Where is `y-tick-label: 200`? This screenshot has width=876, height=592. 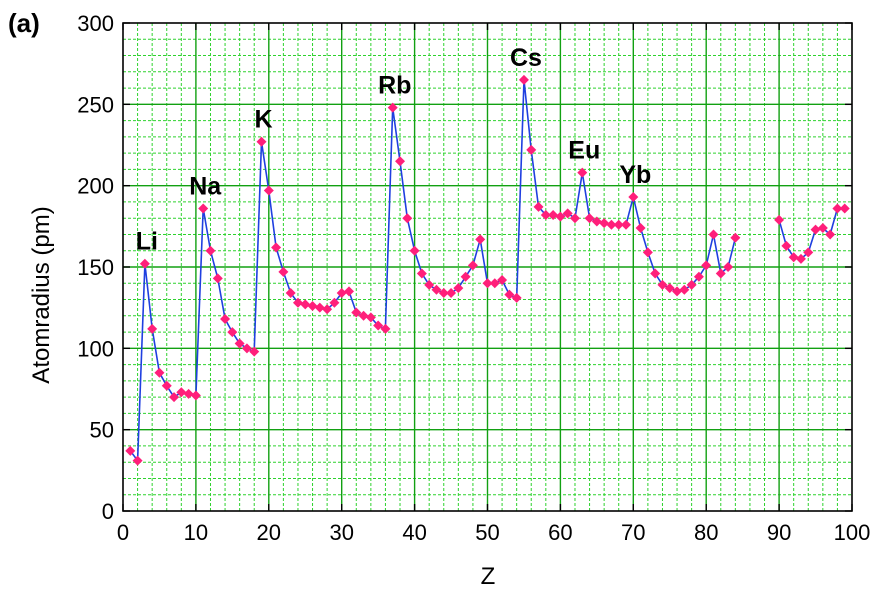
y-tick-label: 200 is located at coordinates (95, 186).